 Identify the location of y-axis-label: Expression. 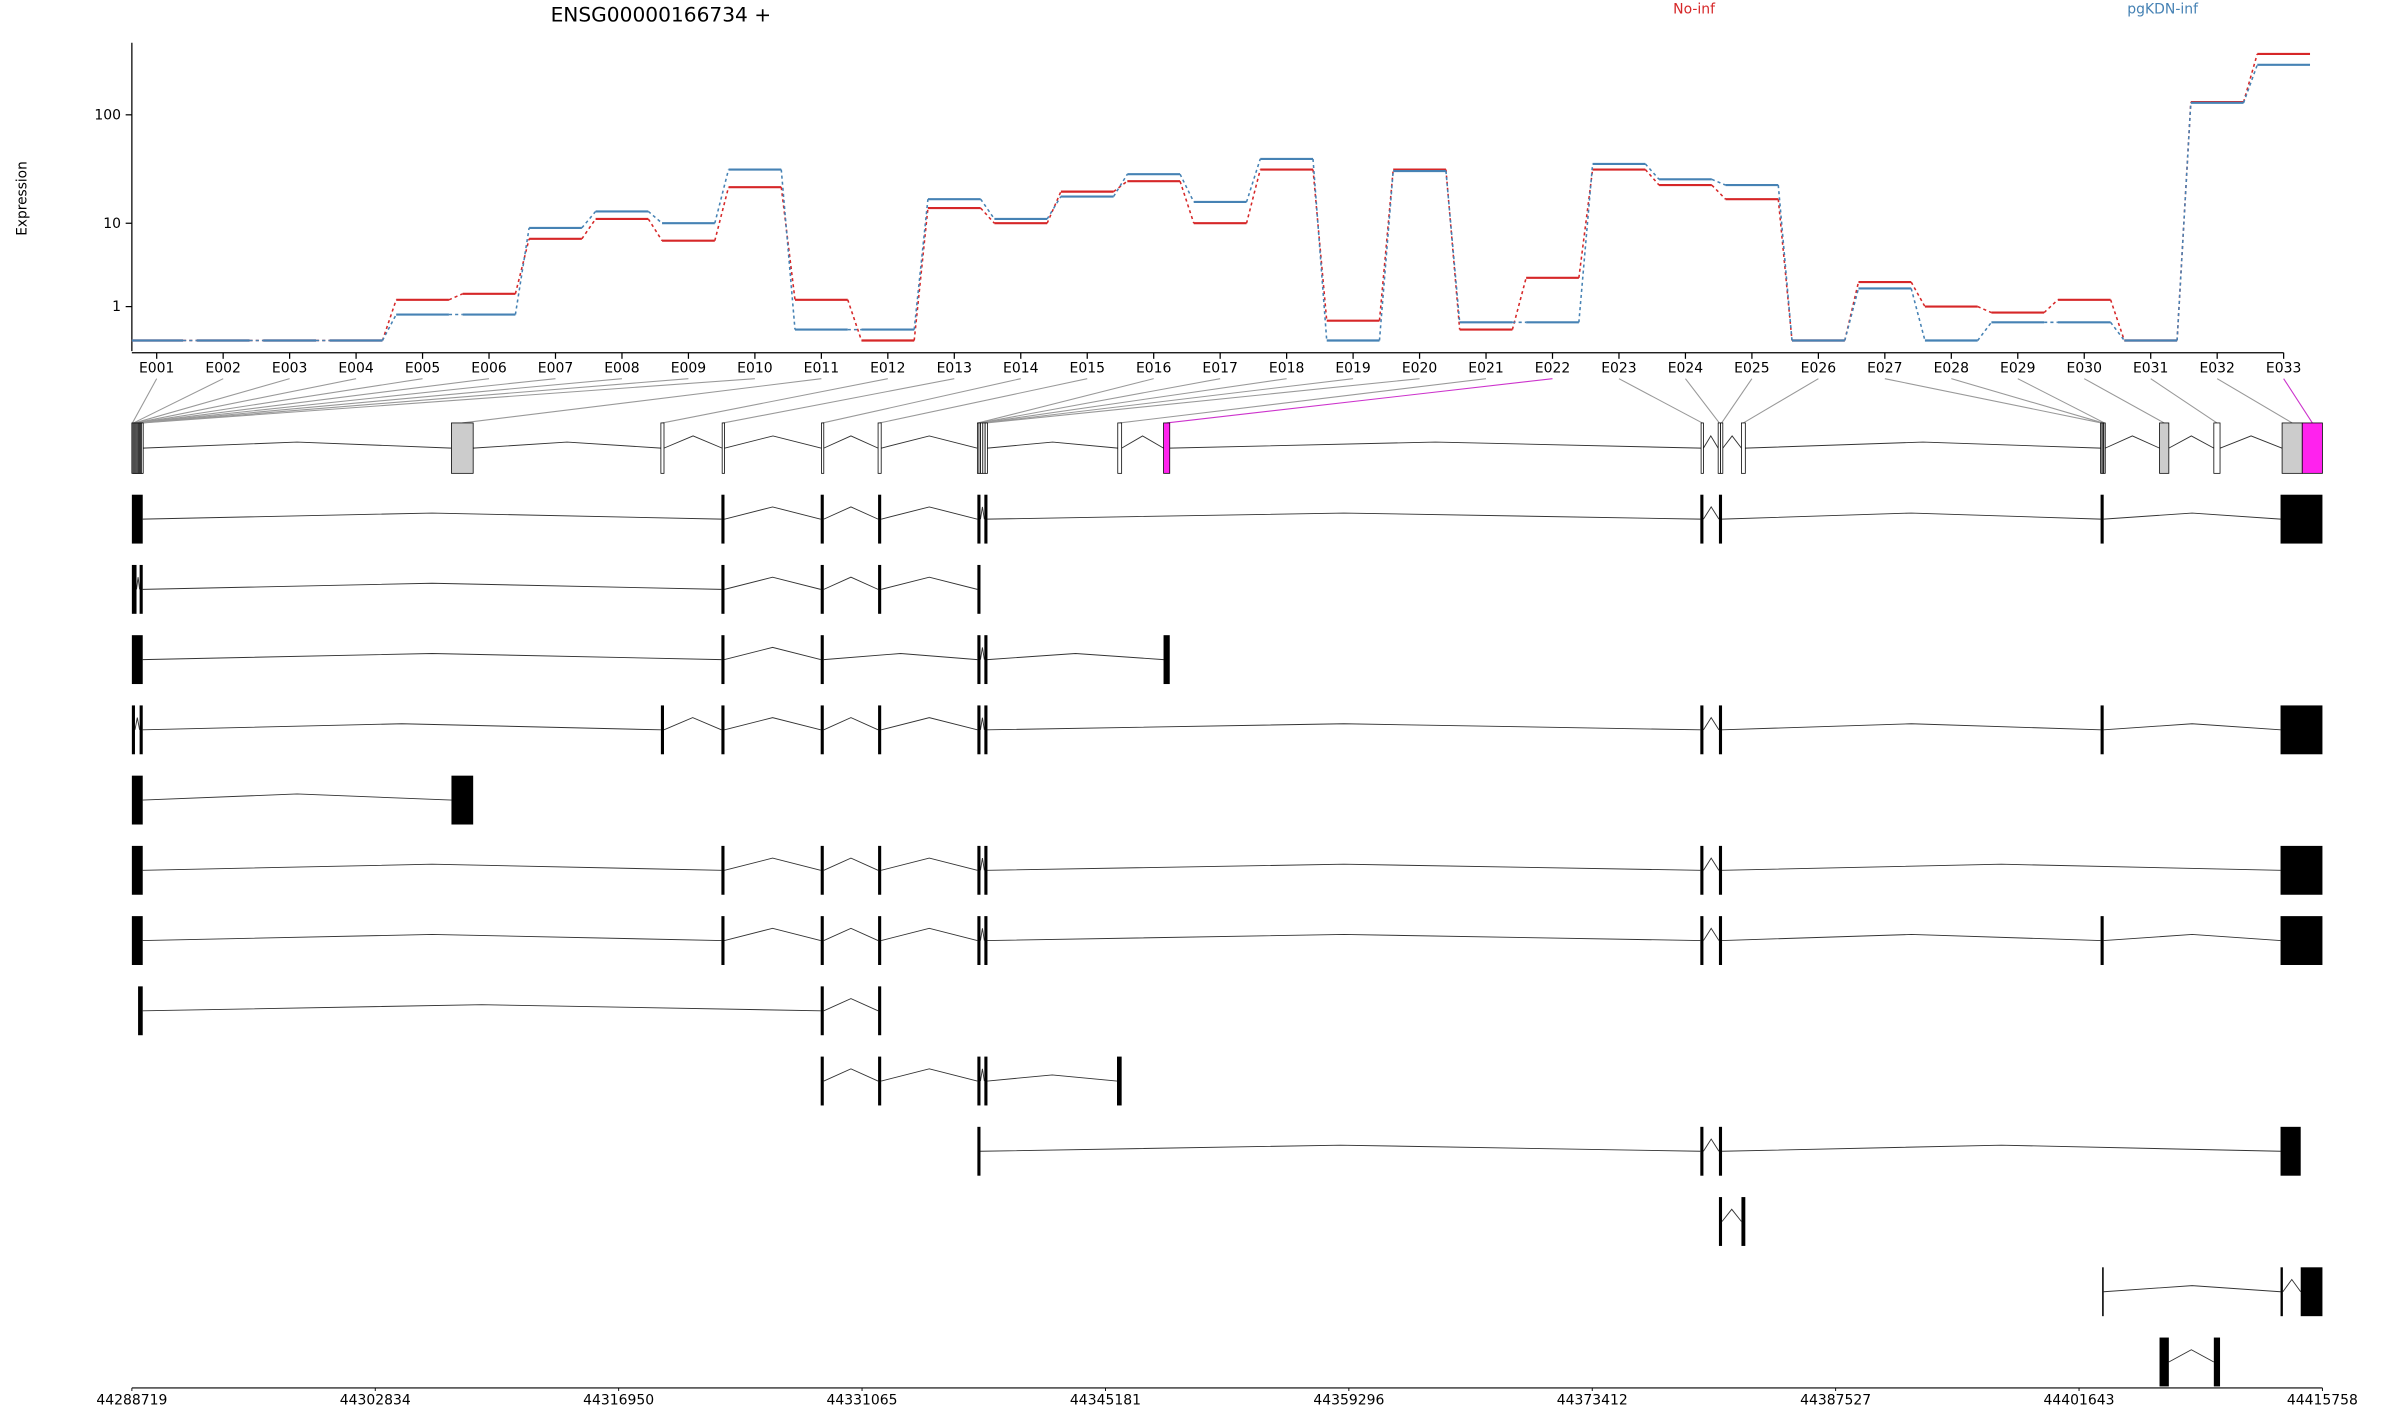
(22, 198).